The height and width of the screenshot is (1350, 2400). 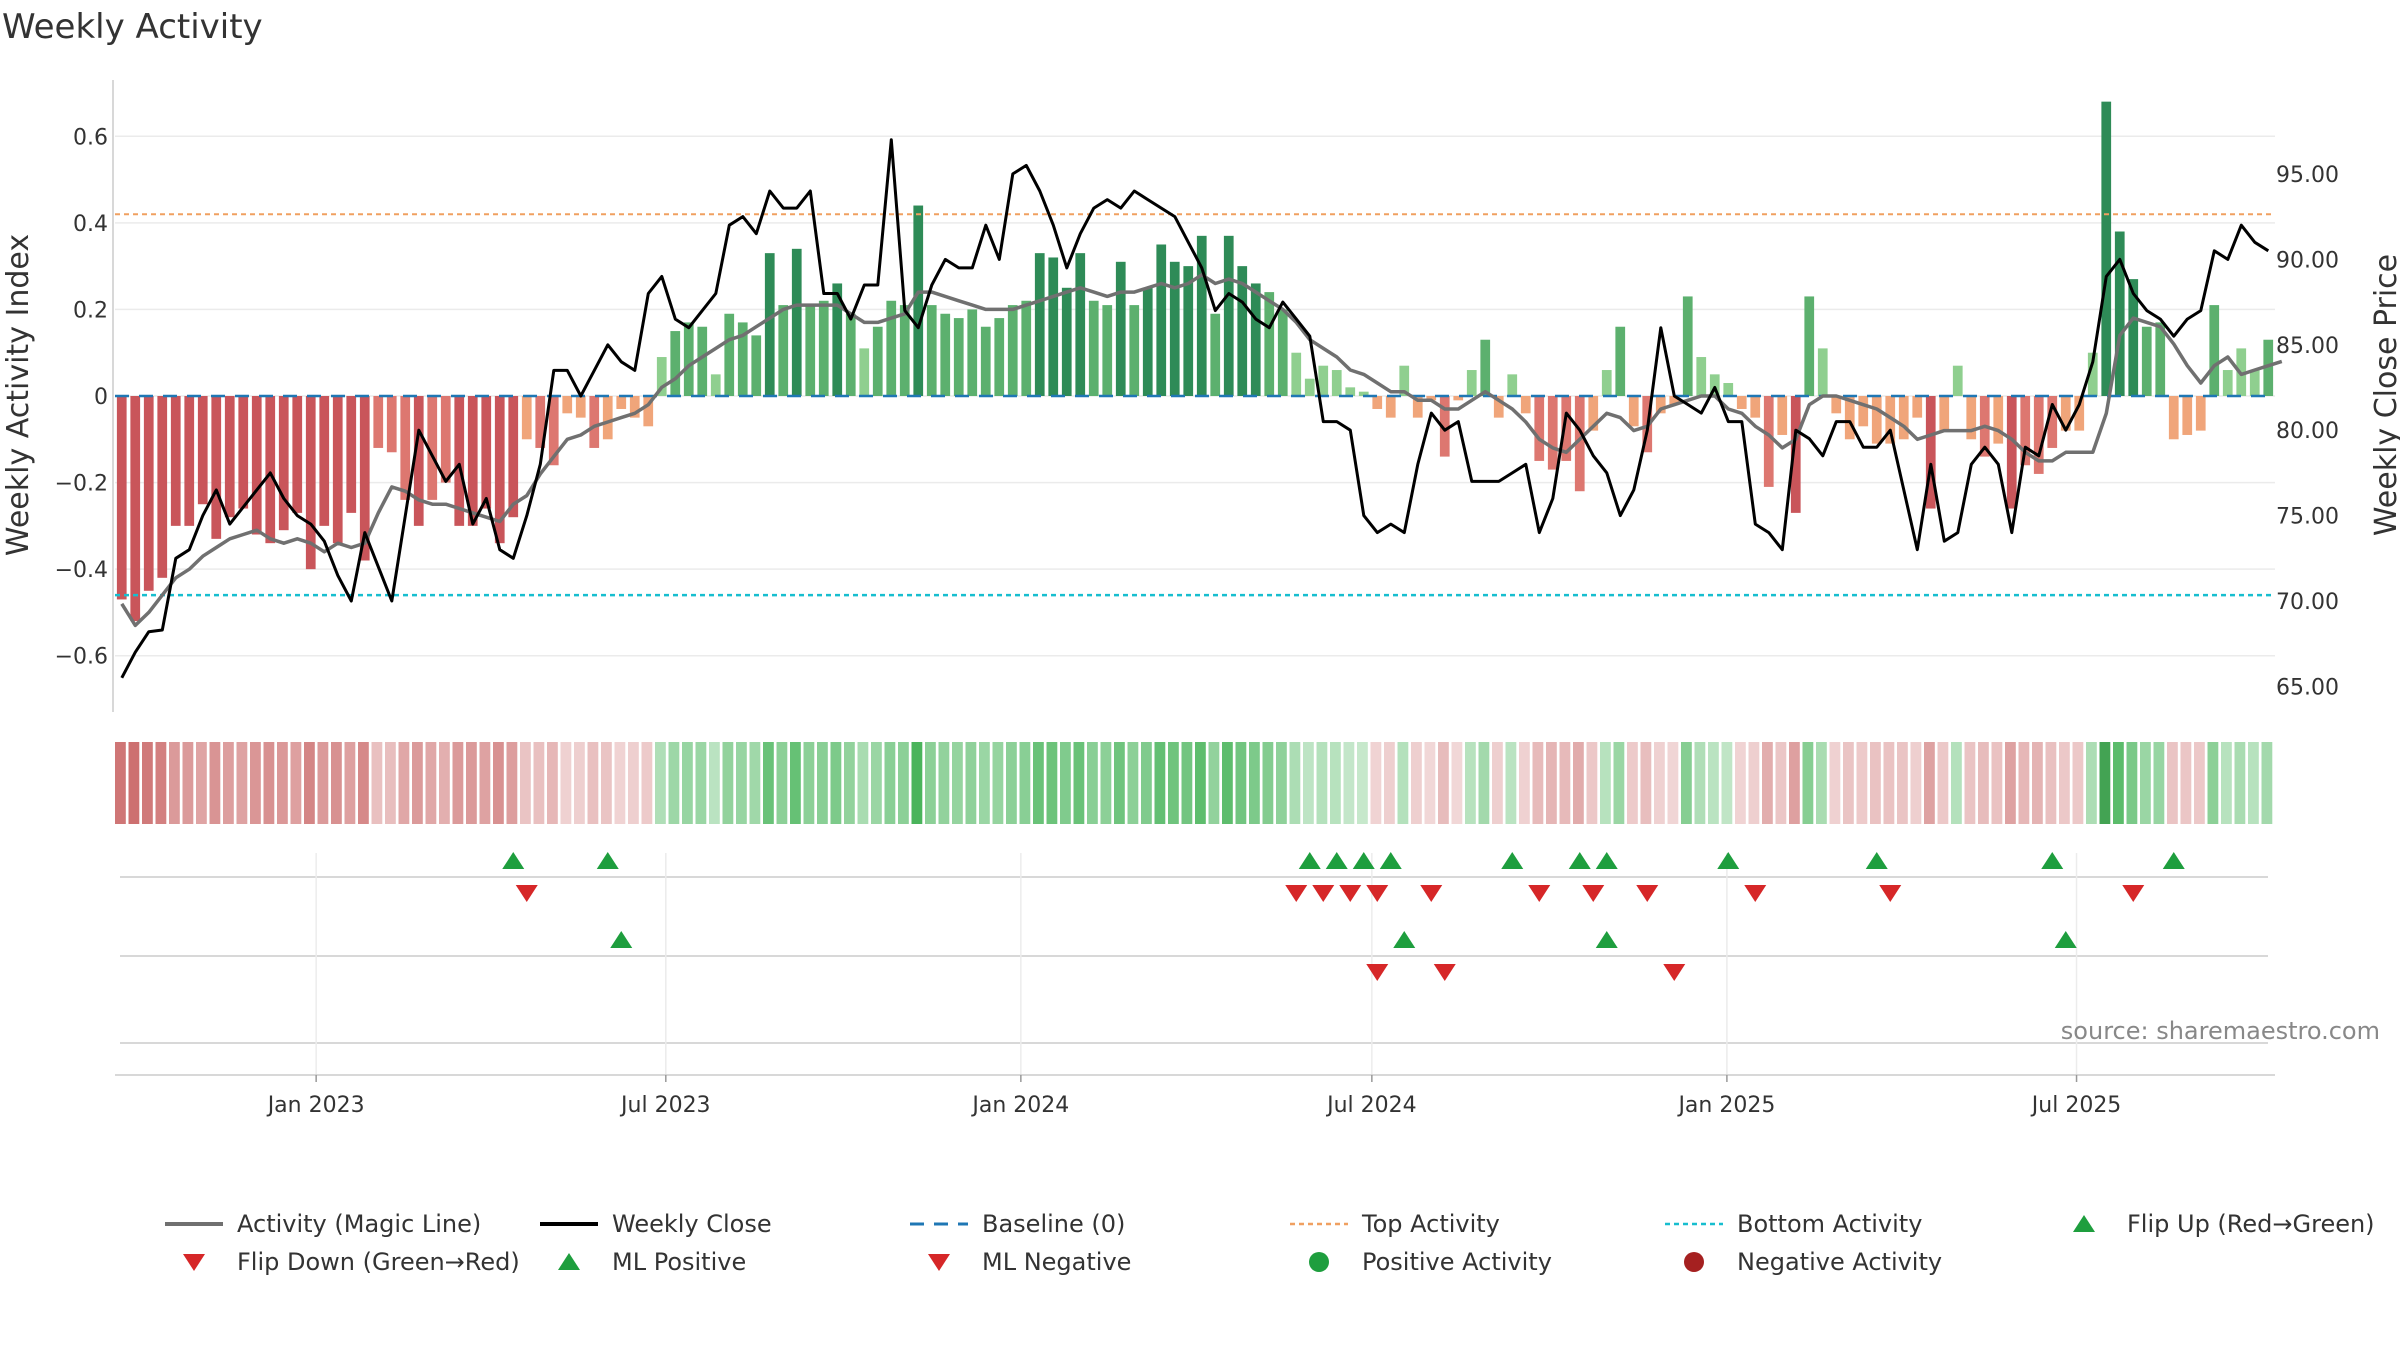 I want to click on y-tick-label: 0.6, so click(x=90, y=137).